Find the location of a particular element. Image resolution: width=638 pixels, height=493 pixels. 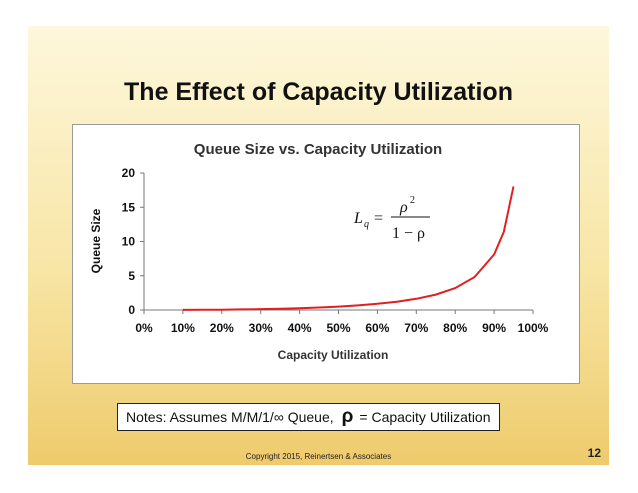

y-tick-label: 20 is located at coordinates (129, 173).